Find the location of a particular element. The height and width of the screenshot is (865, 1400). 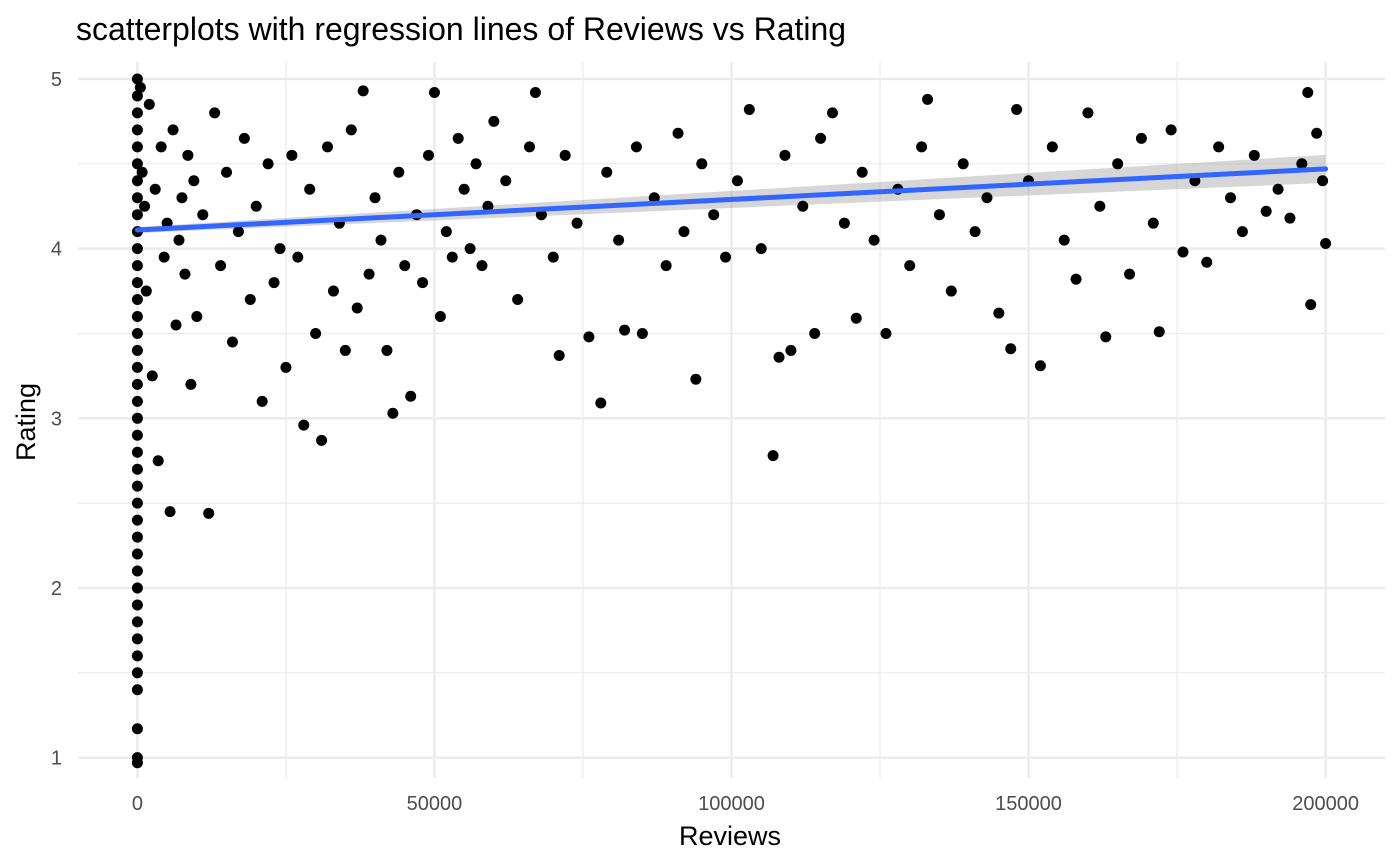

y-tick-label: 2 is located at coordinates (56, 589).